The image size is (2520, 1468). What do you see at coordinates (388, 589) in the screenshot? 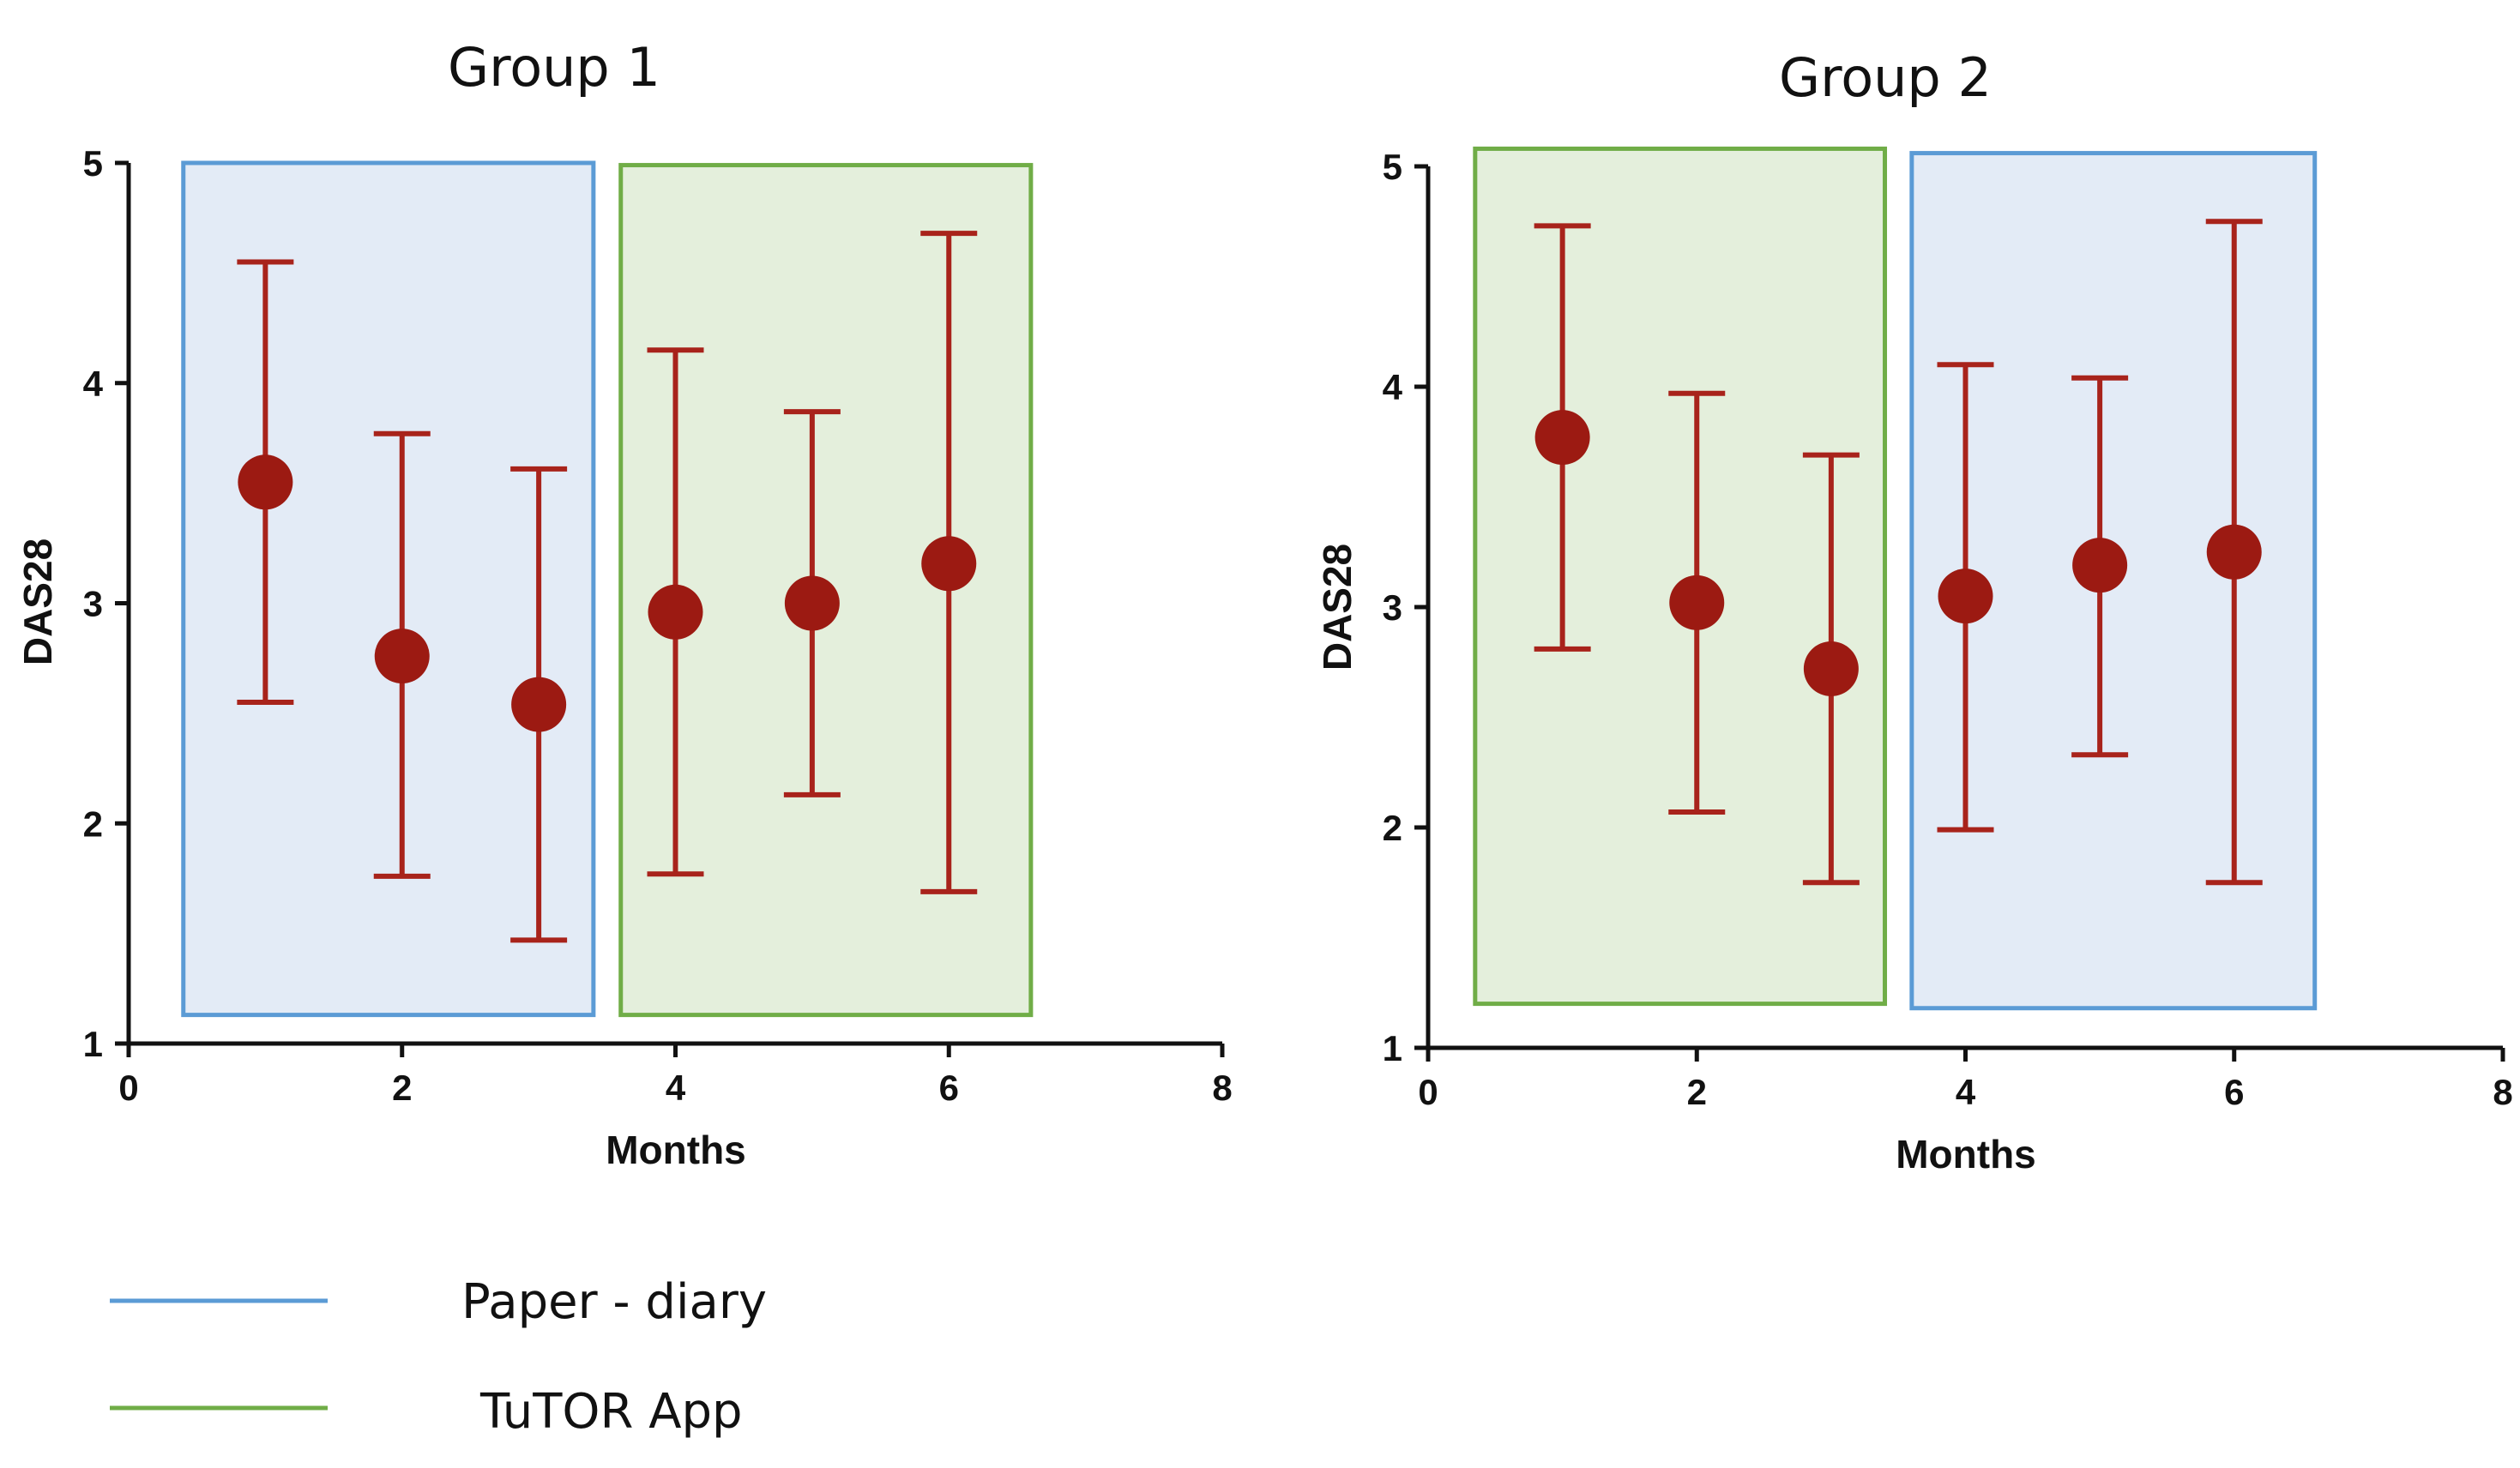
I see `region-paper` at bounding box center [388, 589].